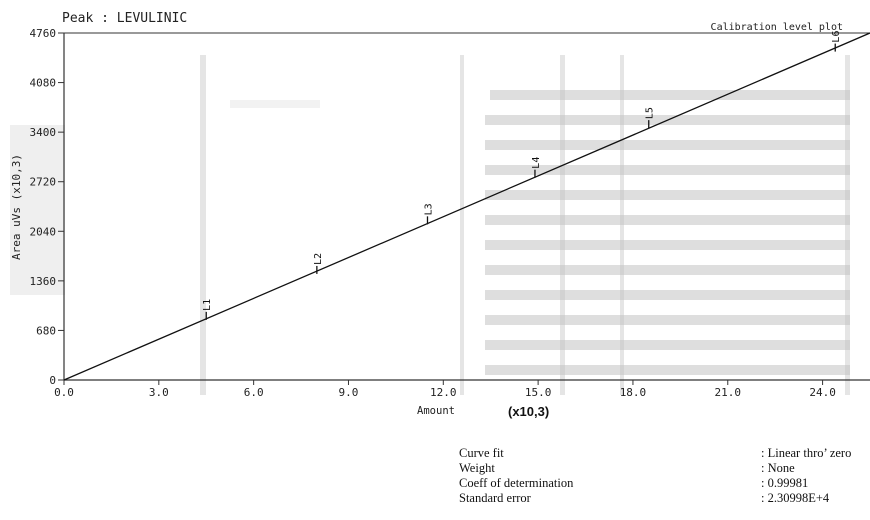 This screenshot has width=870, height=520. What do you see at coordinates (46, 330) in the screenshot?
I see `y-tick-label: 680` at bounding box center [46, 330].